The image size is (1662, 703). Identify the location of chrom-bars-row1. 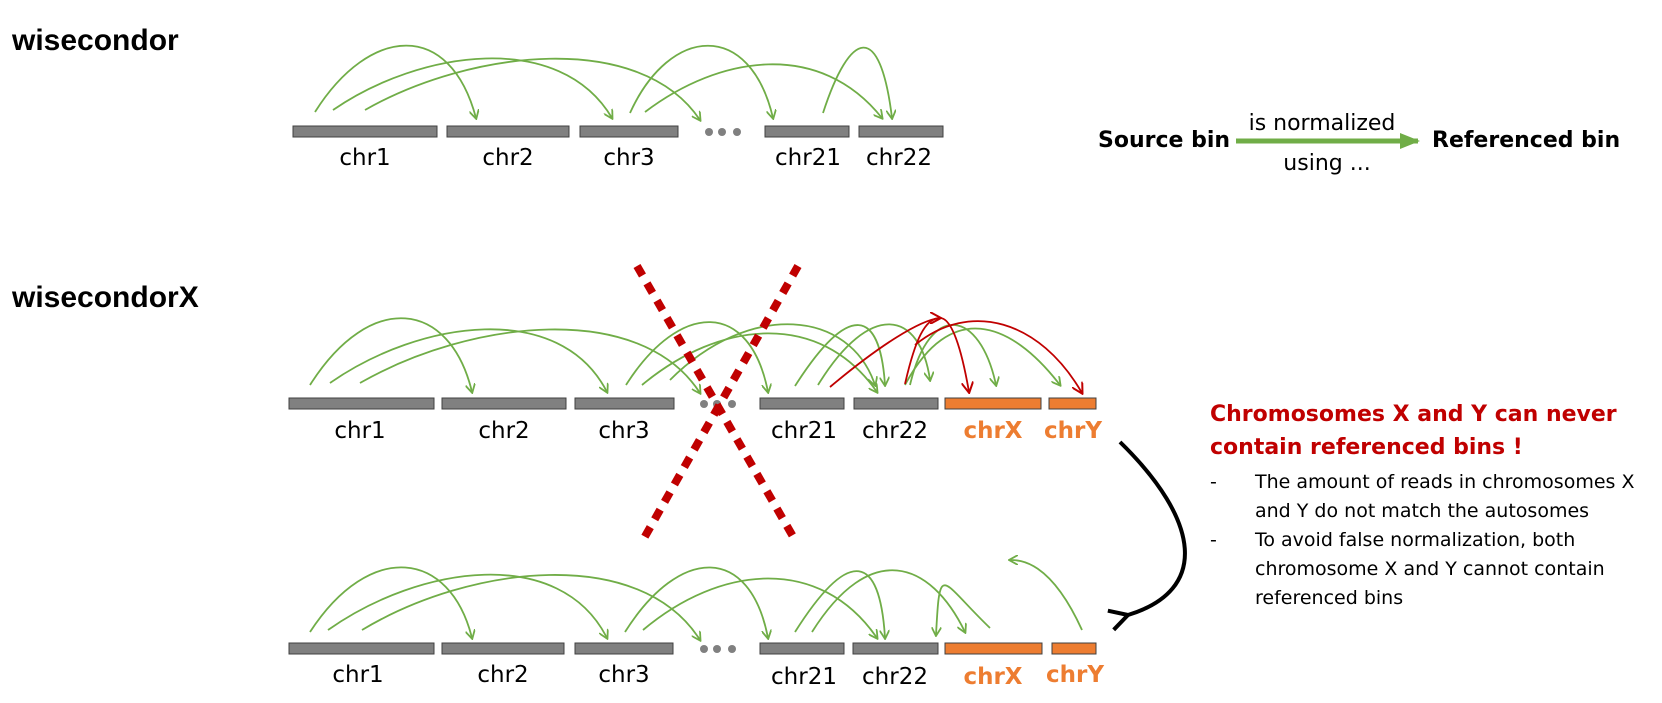
(618, 131).